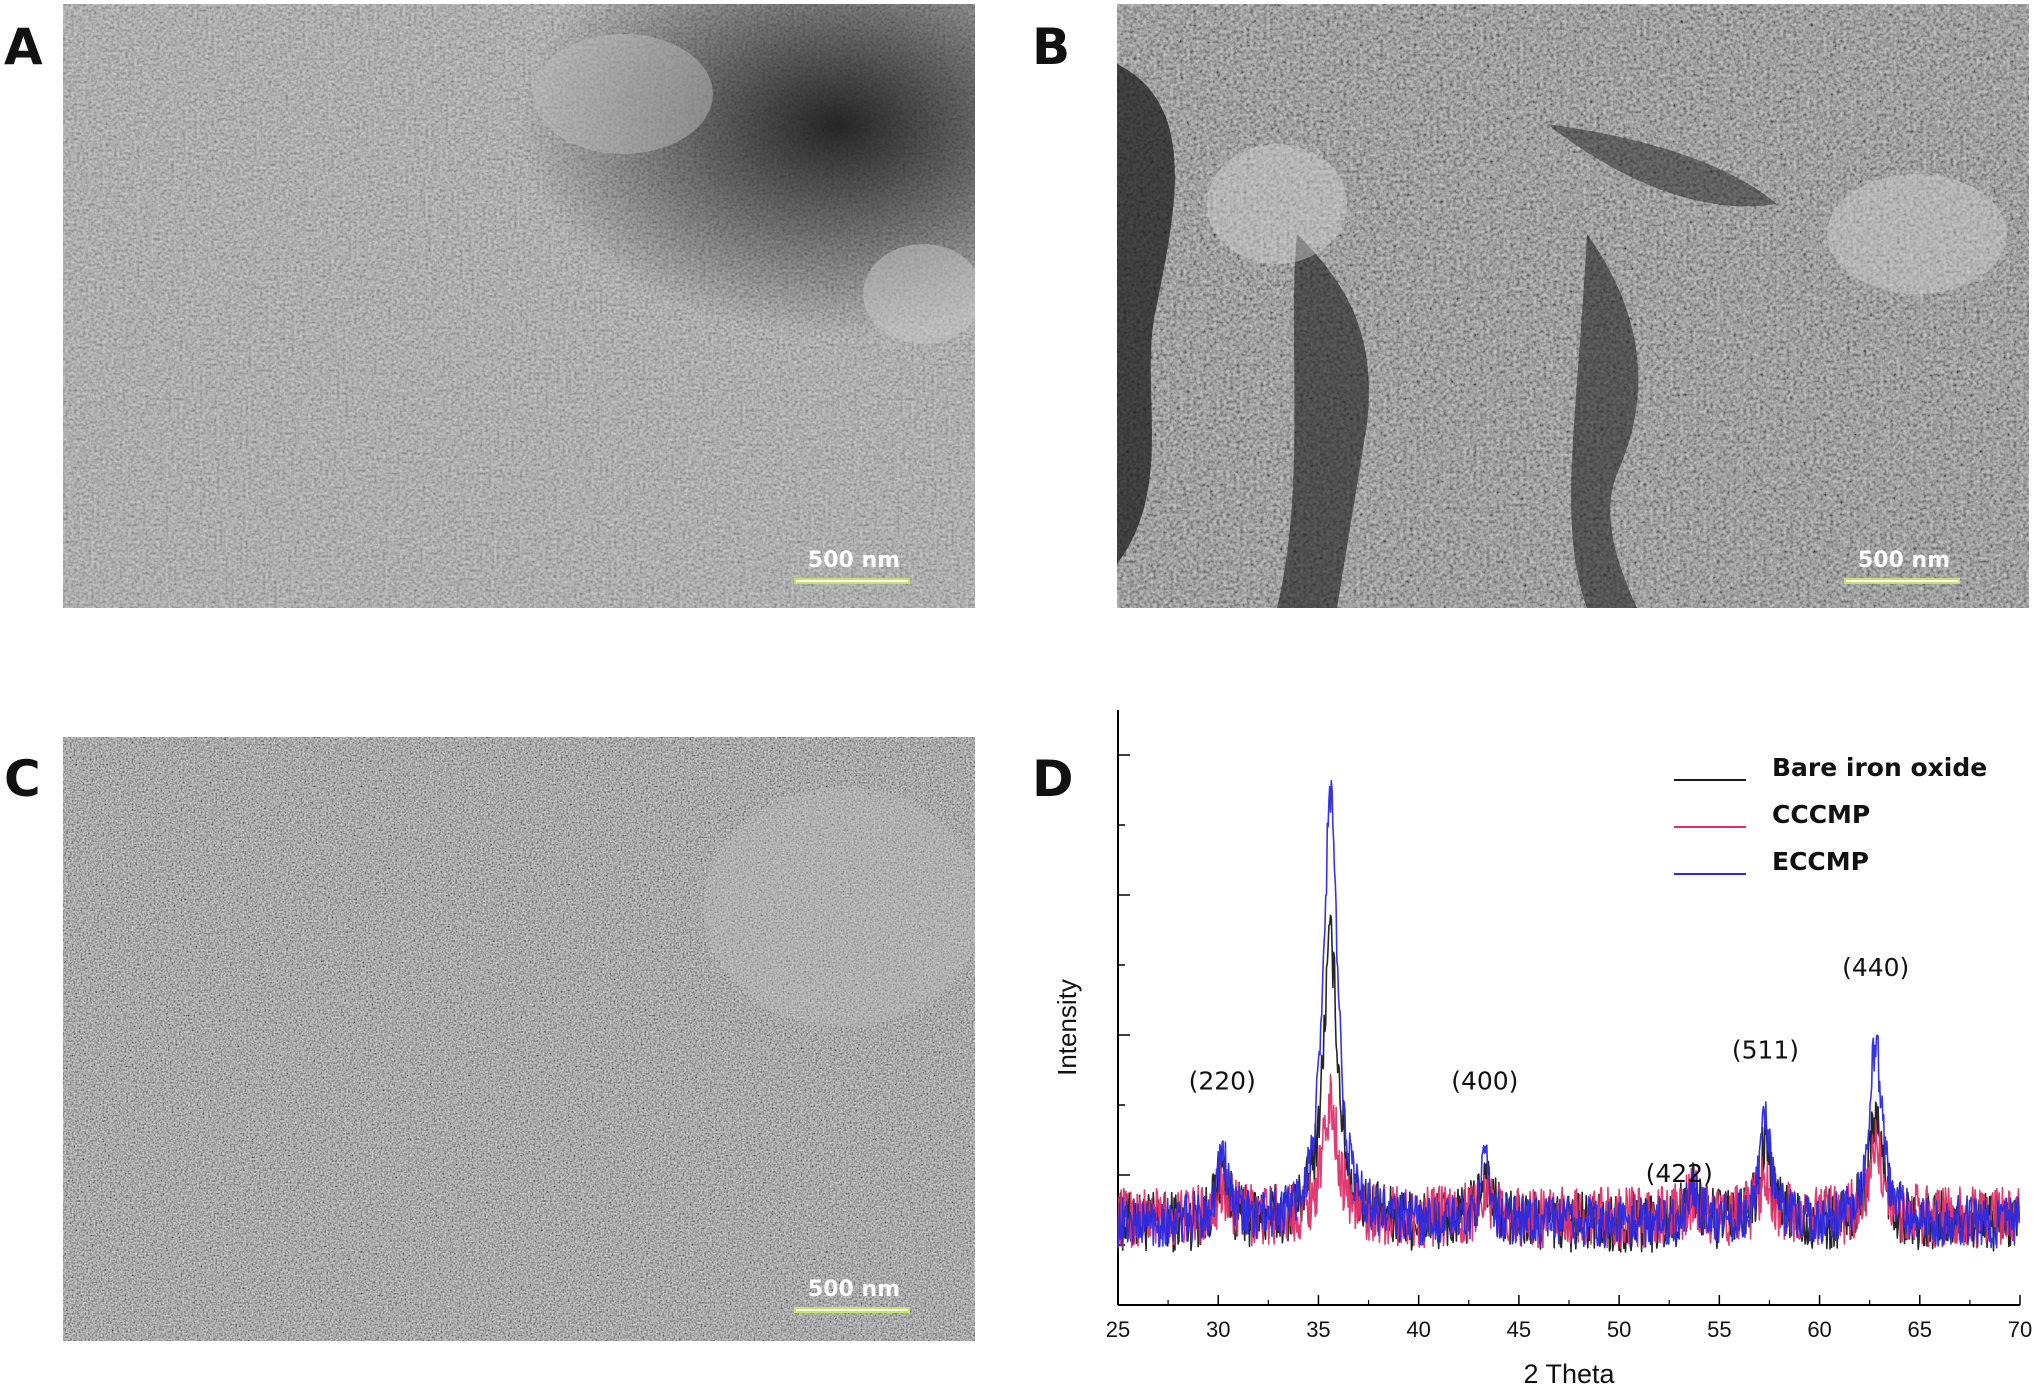  Describe the element at coordinates (1118, 1329) in the screenshot. I see `x-tick-label: 25` at that location.